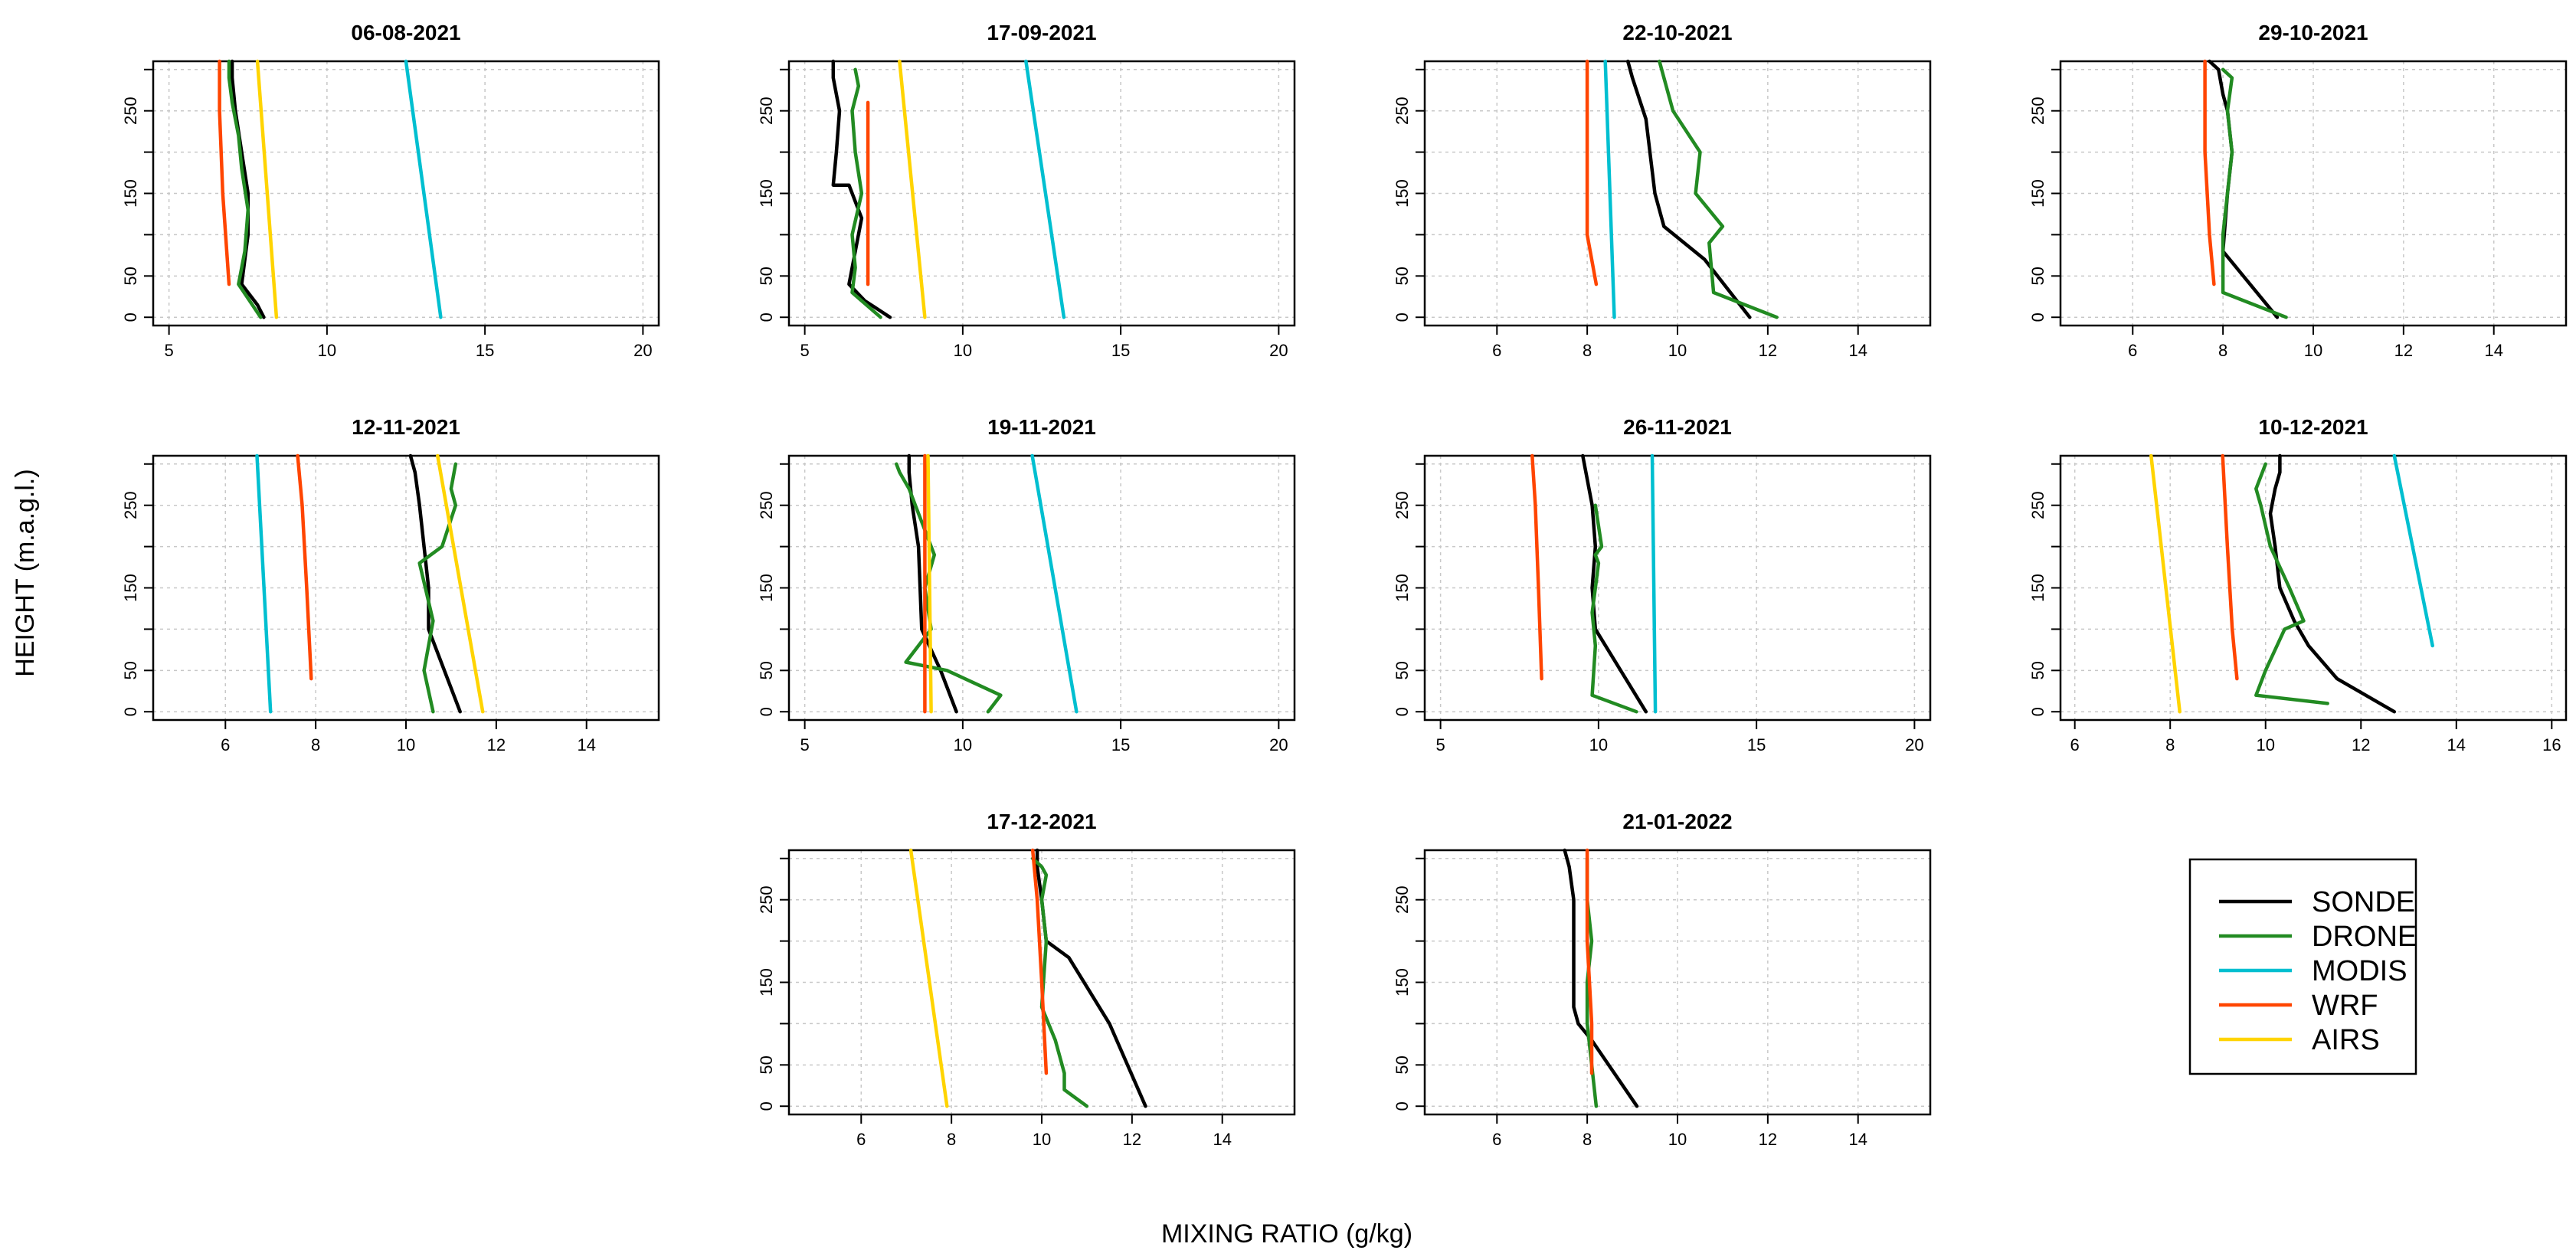  Describe the element at coordinates (1041, 821) in the screenshot. I see `panel-title: 17-12-2021` at that location.